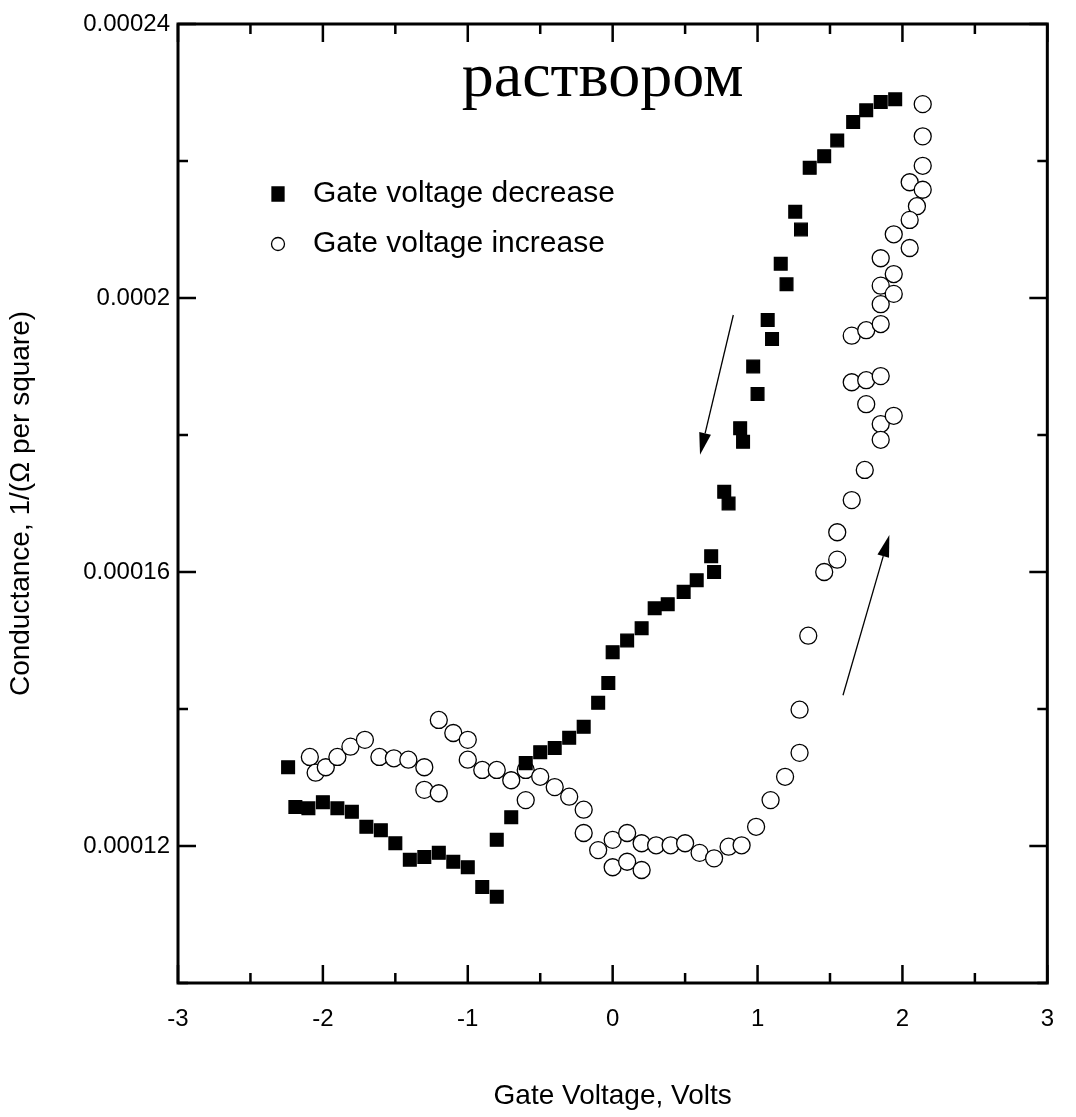  Describe the element at coordinates (612, 1018) in the screenshot. I see `x-tick-label: 0` at that location.